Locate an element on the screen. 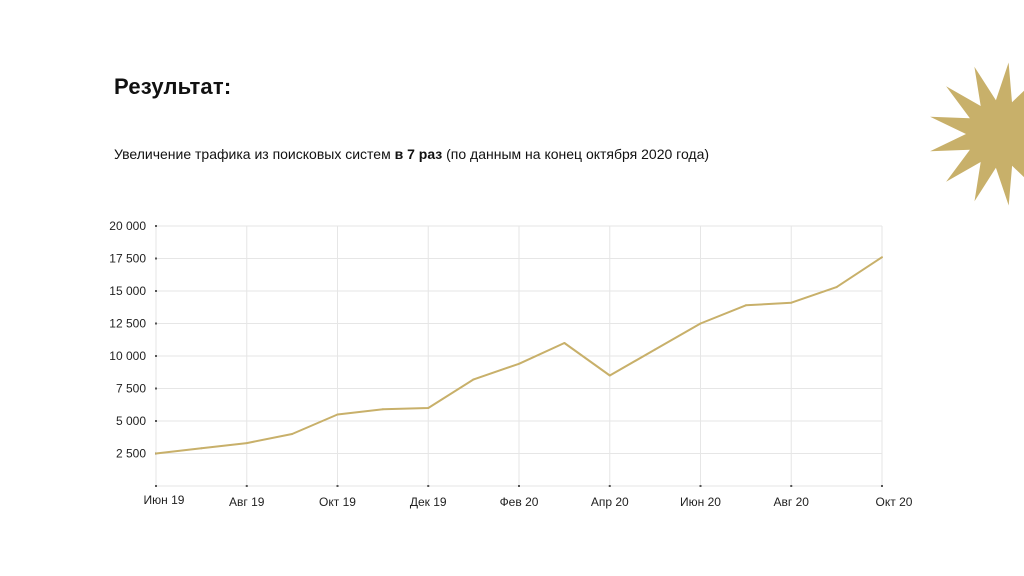  y-tick-label: 5 000 is located at coordinates (131, 421).